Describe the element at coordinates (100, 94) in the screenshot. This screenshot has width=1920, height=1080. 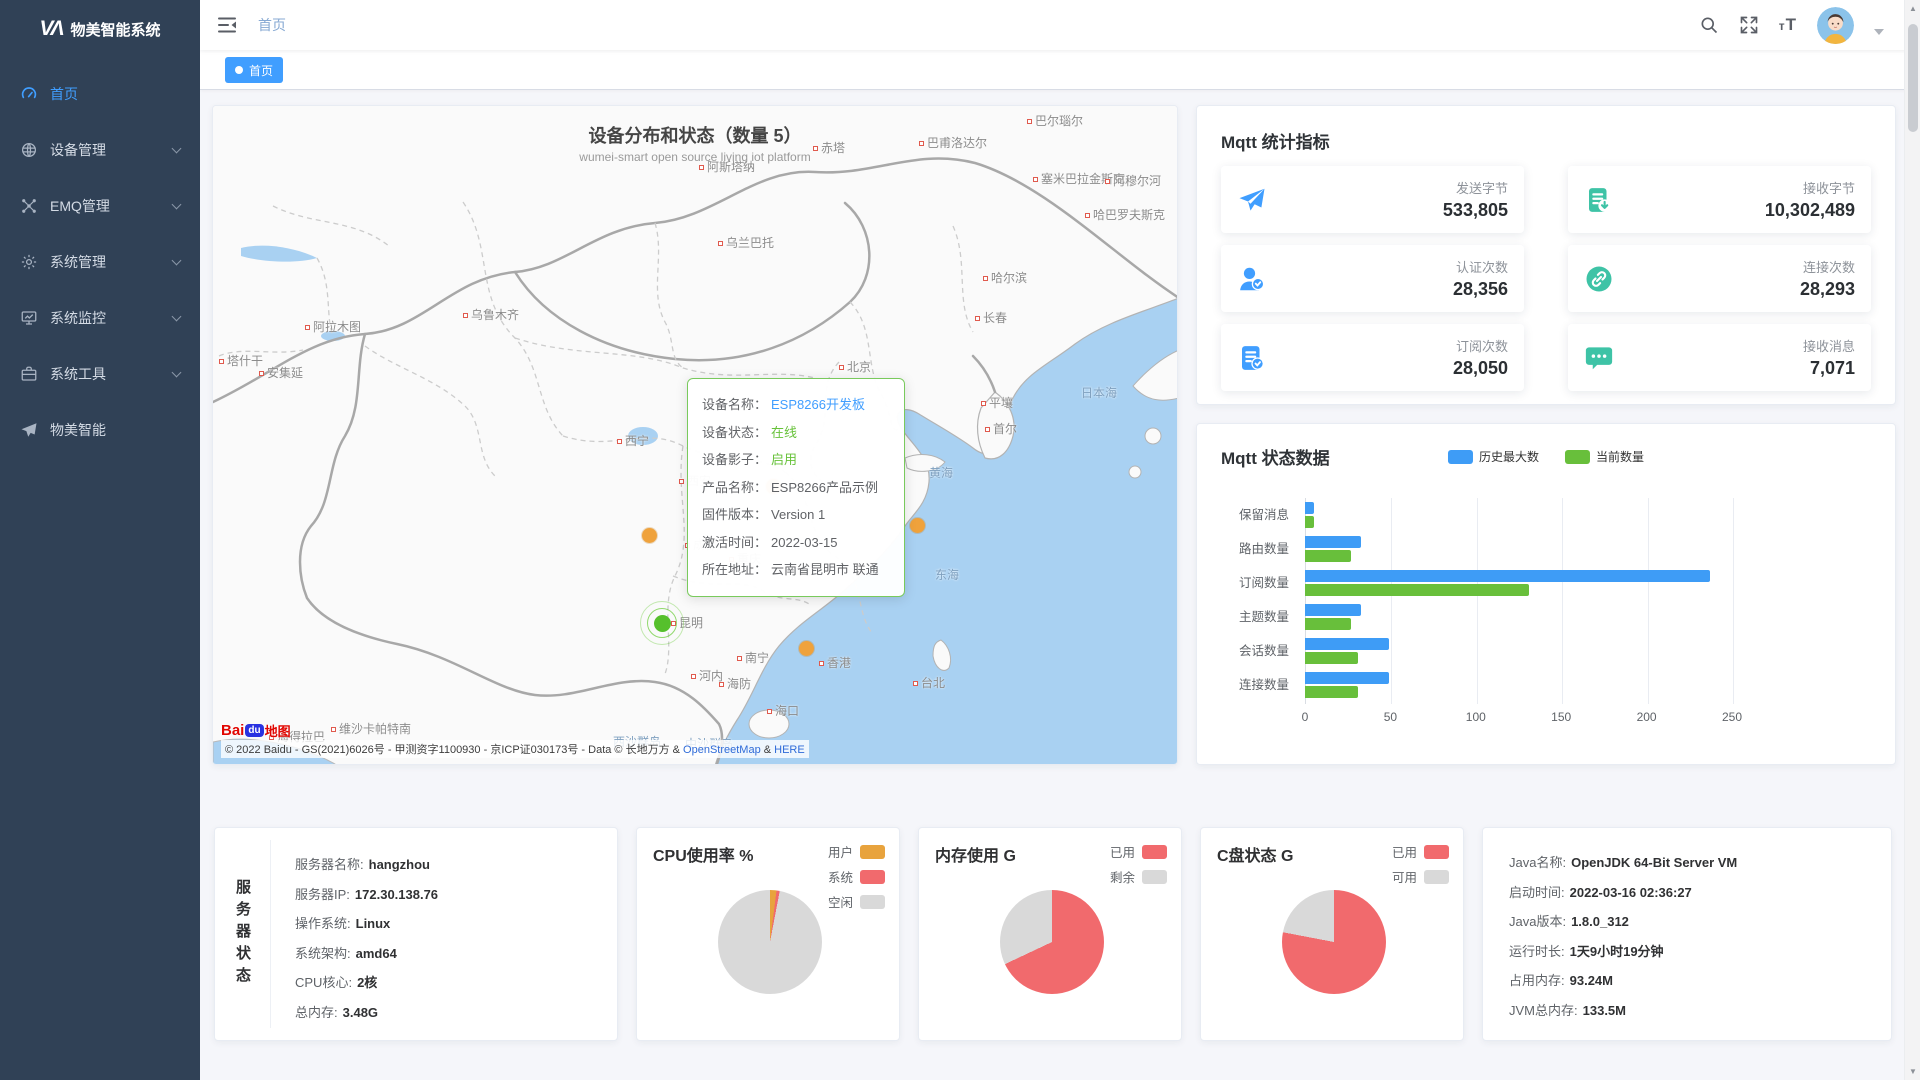
I see `sidebar-item-home: 首页` at that location.